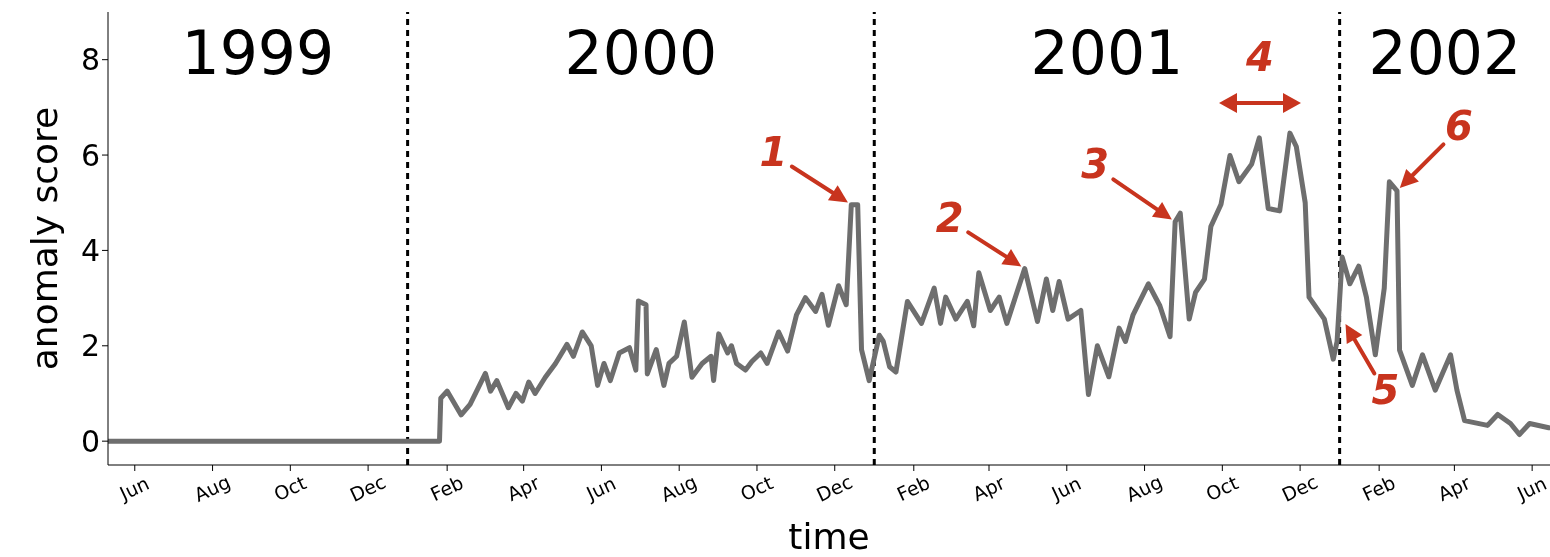 The image size is (1550, 557). I want to click on annotation: 1999, so click(258, 52).